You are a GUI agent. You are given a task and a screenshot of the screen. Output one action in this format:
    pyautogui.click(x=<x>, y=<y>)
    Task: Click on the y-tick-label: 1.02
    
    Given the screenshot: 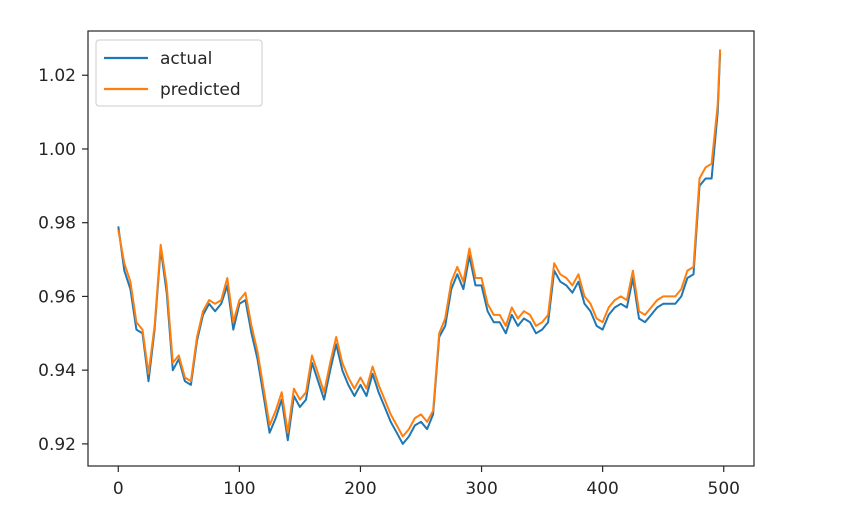 What is the action you would take?
    pyautogui.click(x=57, y=76)
    